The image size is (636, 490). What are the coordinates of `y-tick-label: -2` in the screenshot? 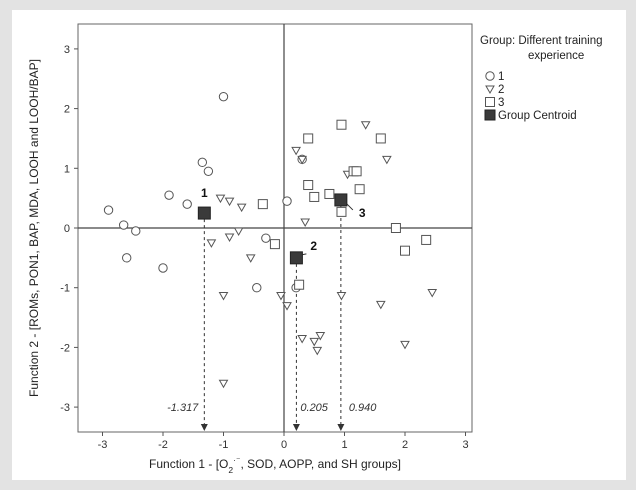 It's located at (65, 348).